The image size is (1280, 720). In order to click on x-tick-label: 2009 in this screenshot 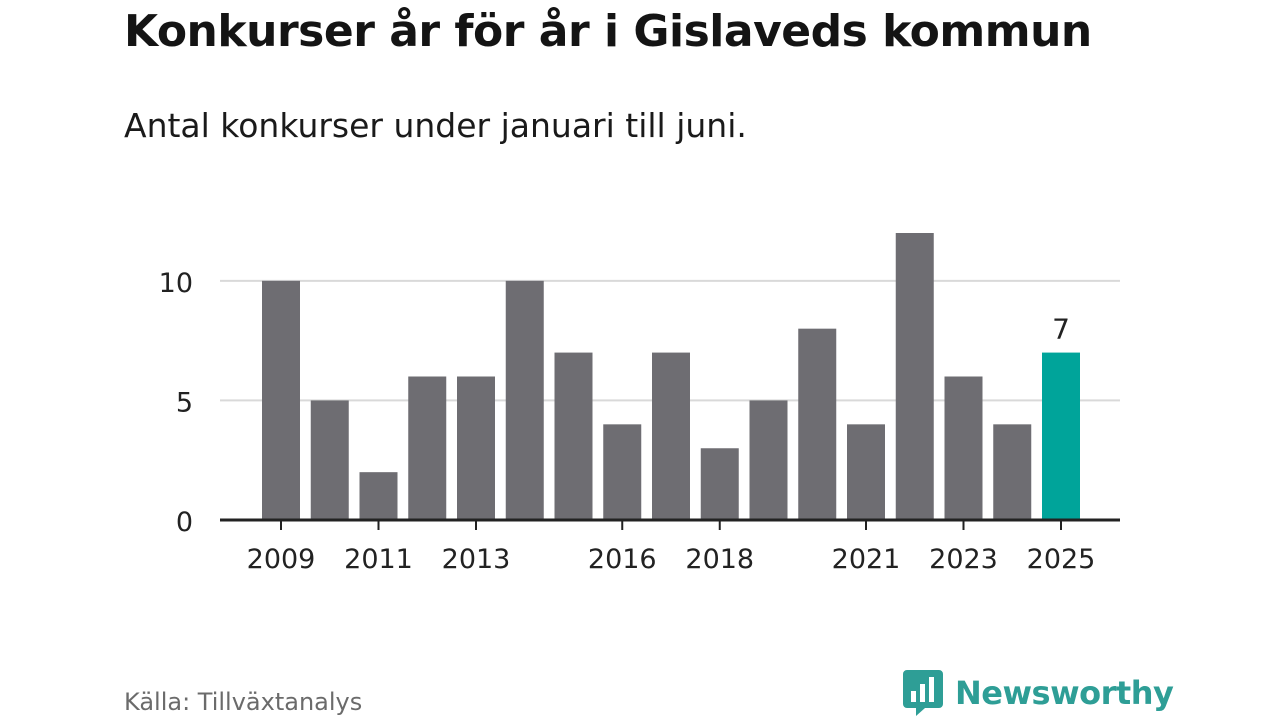, I will do `click(281, 559)`.